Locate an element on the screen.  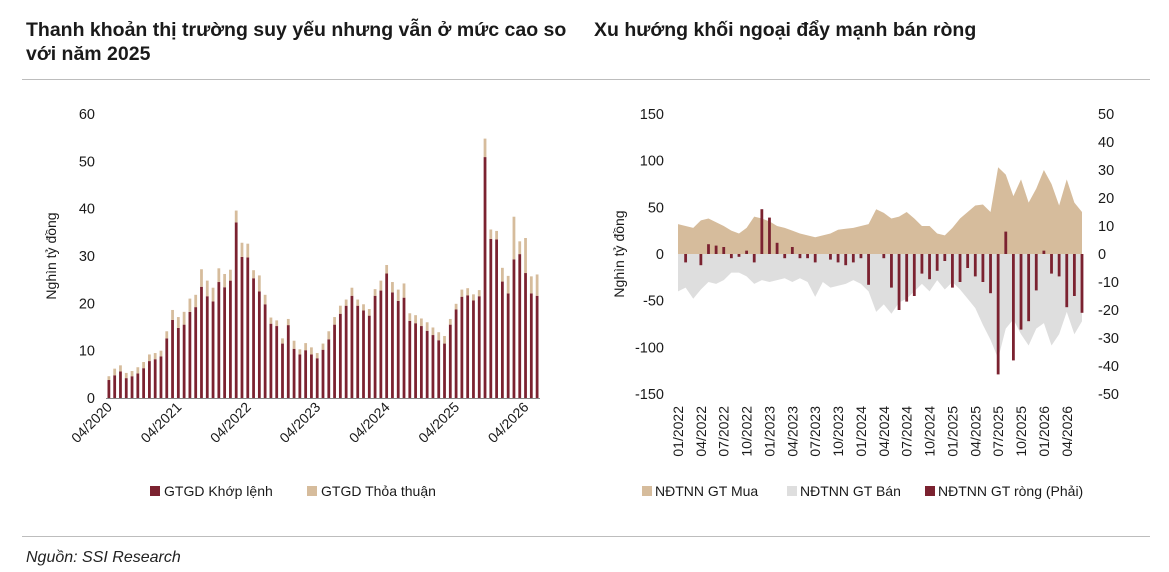
x-tick-label: 07/2025 is located at coordinates (998, 431).